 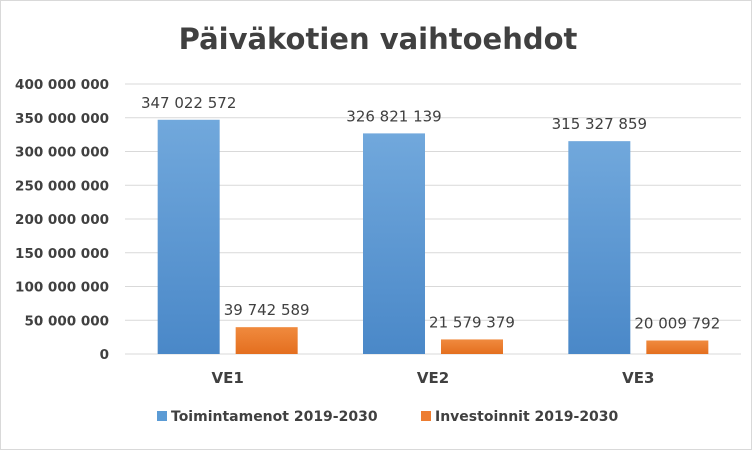 I want to click on y-tick-label: 100 000 000, so click(x=62, y=288).